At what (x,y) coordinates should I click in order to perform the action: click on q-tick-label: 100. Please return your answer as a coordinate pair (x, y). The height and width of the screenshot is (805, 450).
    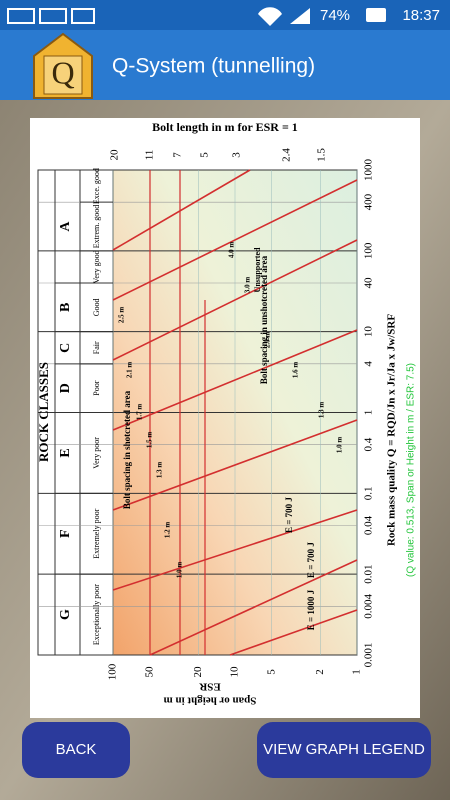
    Looking at the image, I should click on (369, 250).